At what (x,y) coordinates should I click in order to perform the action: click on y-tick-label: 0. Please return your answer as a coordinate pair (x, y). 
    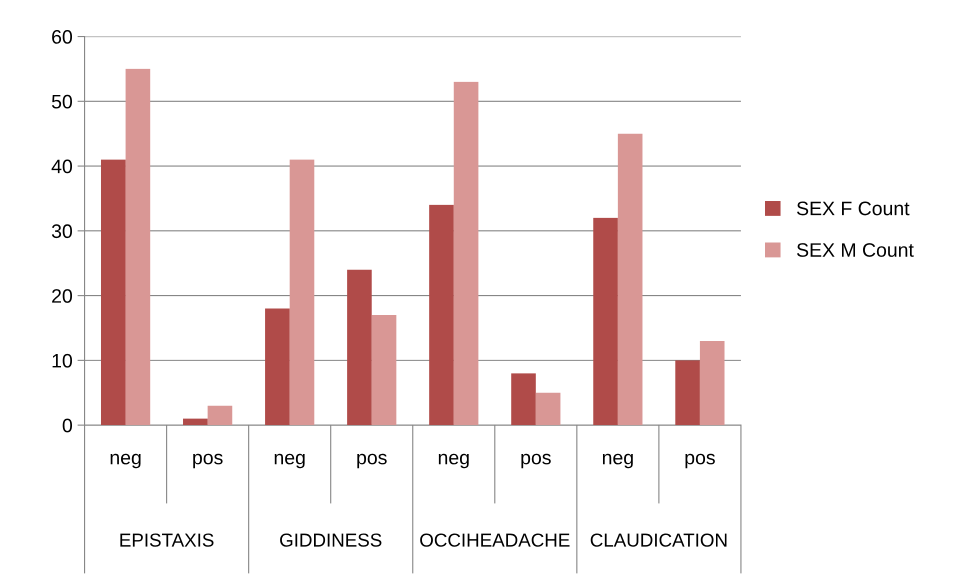
    Looking at the image, I should click on (67, 425).